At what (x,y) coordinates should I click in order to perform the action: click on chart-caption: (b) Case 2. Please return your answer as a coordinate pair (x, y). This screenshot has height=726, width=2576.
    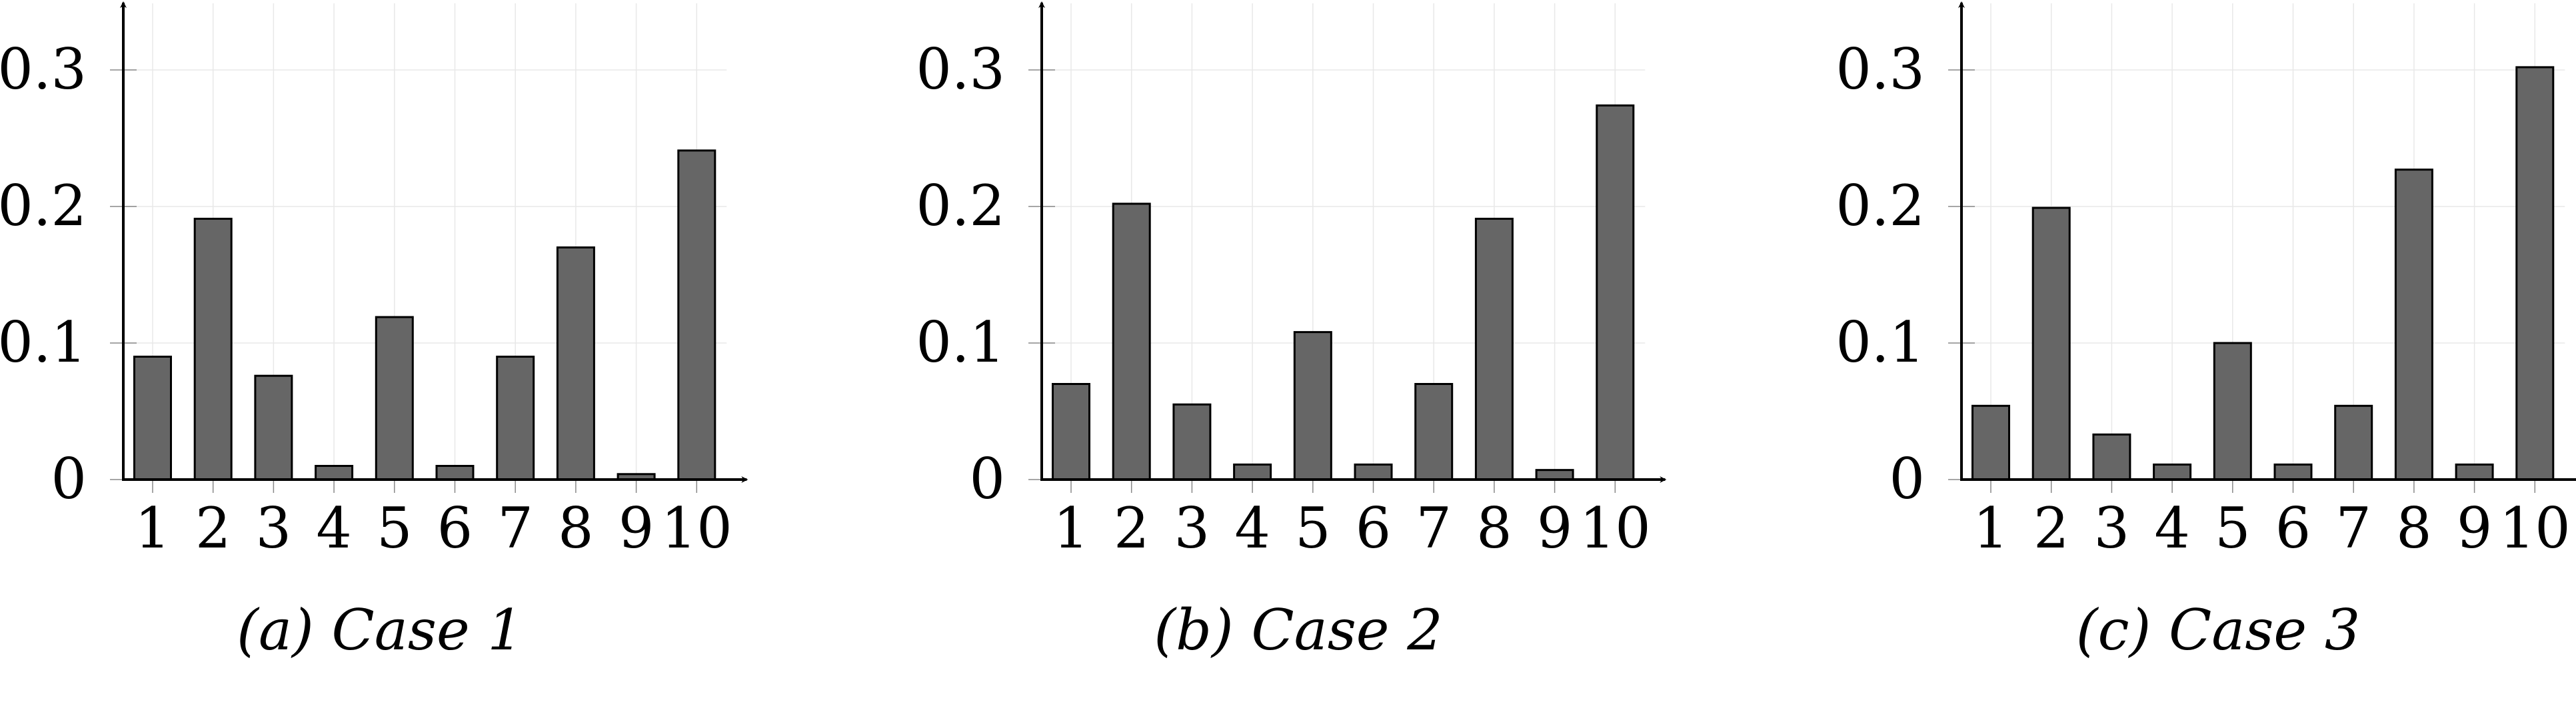
    Looking at the image, I should click on (1298, 630).